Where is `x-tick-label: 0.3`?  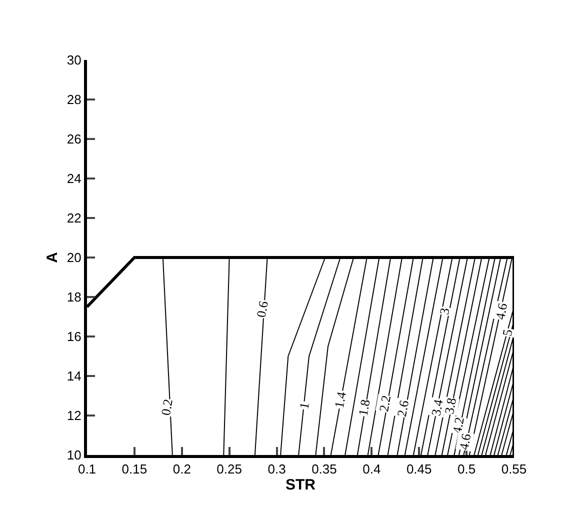 x-tick-label: 0.3 is located at coordinates (277, 469).